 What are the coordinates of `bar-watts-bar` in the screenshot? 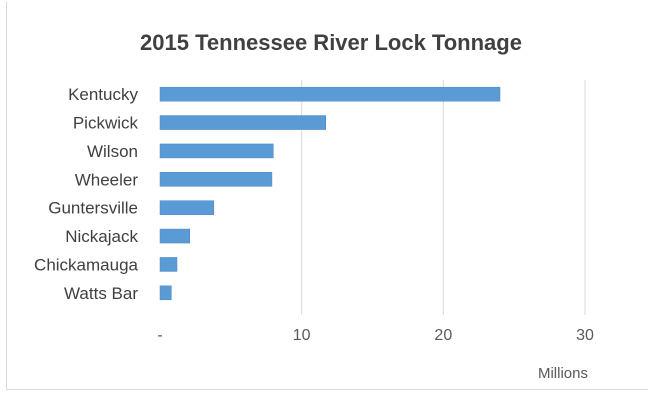 It's located at (165, 293).